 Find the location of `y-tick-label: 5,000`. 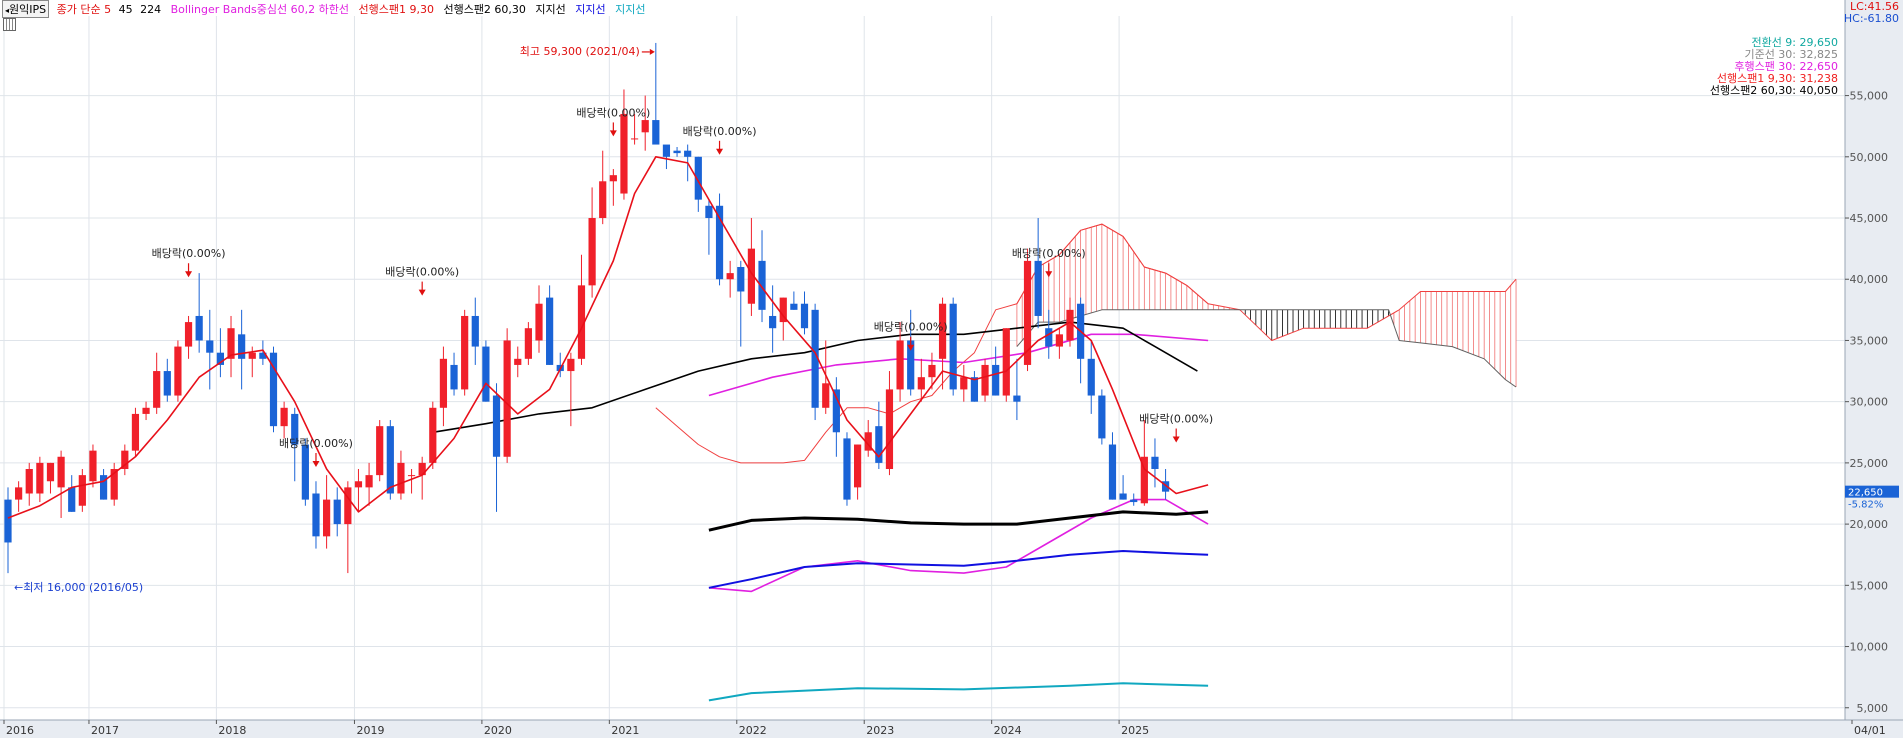

y-tick-label: 5,000 is located at coordinates (1873, 708).